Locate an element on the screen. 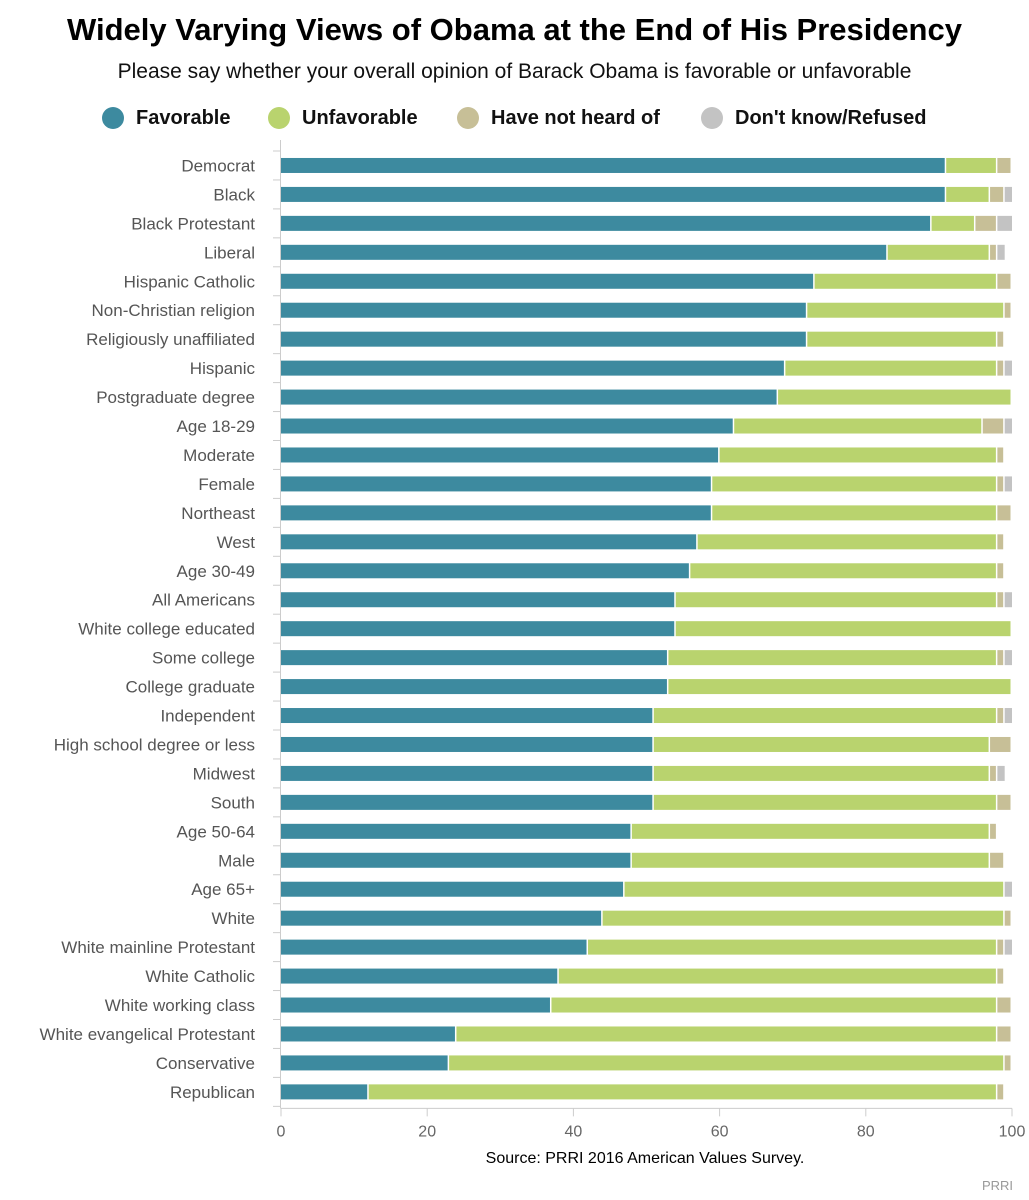 The height and width of the screenshot is (1200, 1029). x-tick-label: 80 is located at coordinates (866, 1131).